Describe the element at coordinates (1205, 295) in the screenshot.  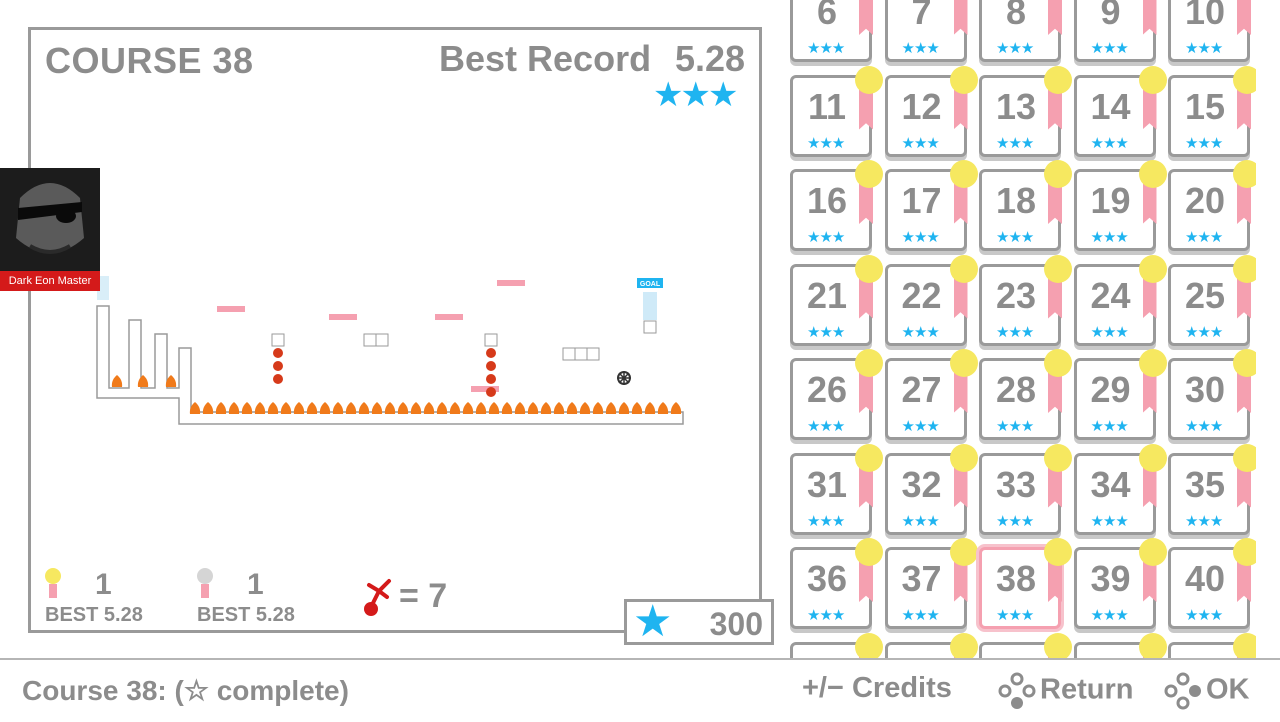
I see `course-tile-number: 25` at that location.